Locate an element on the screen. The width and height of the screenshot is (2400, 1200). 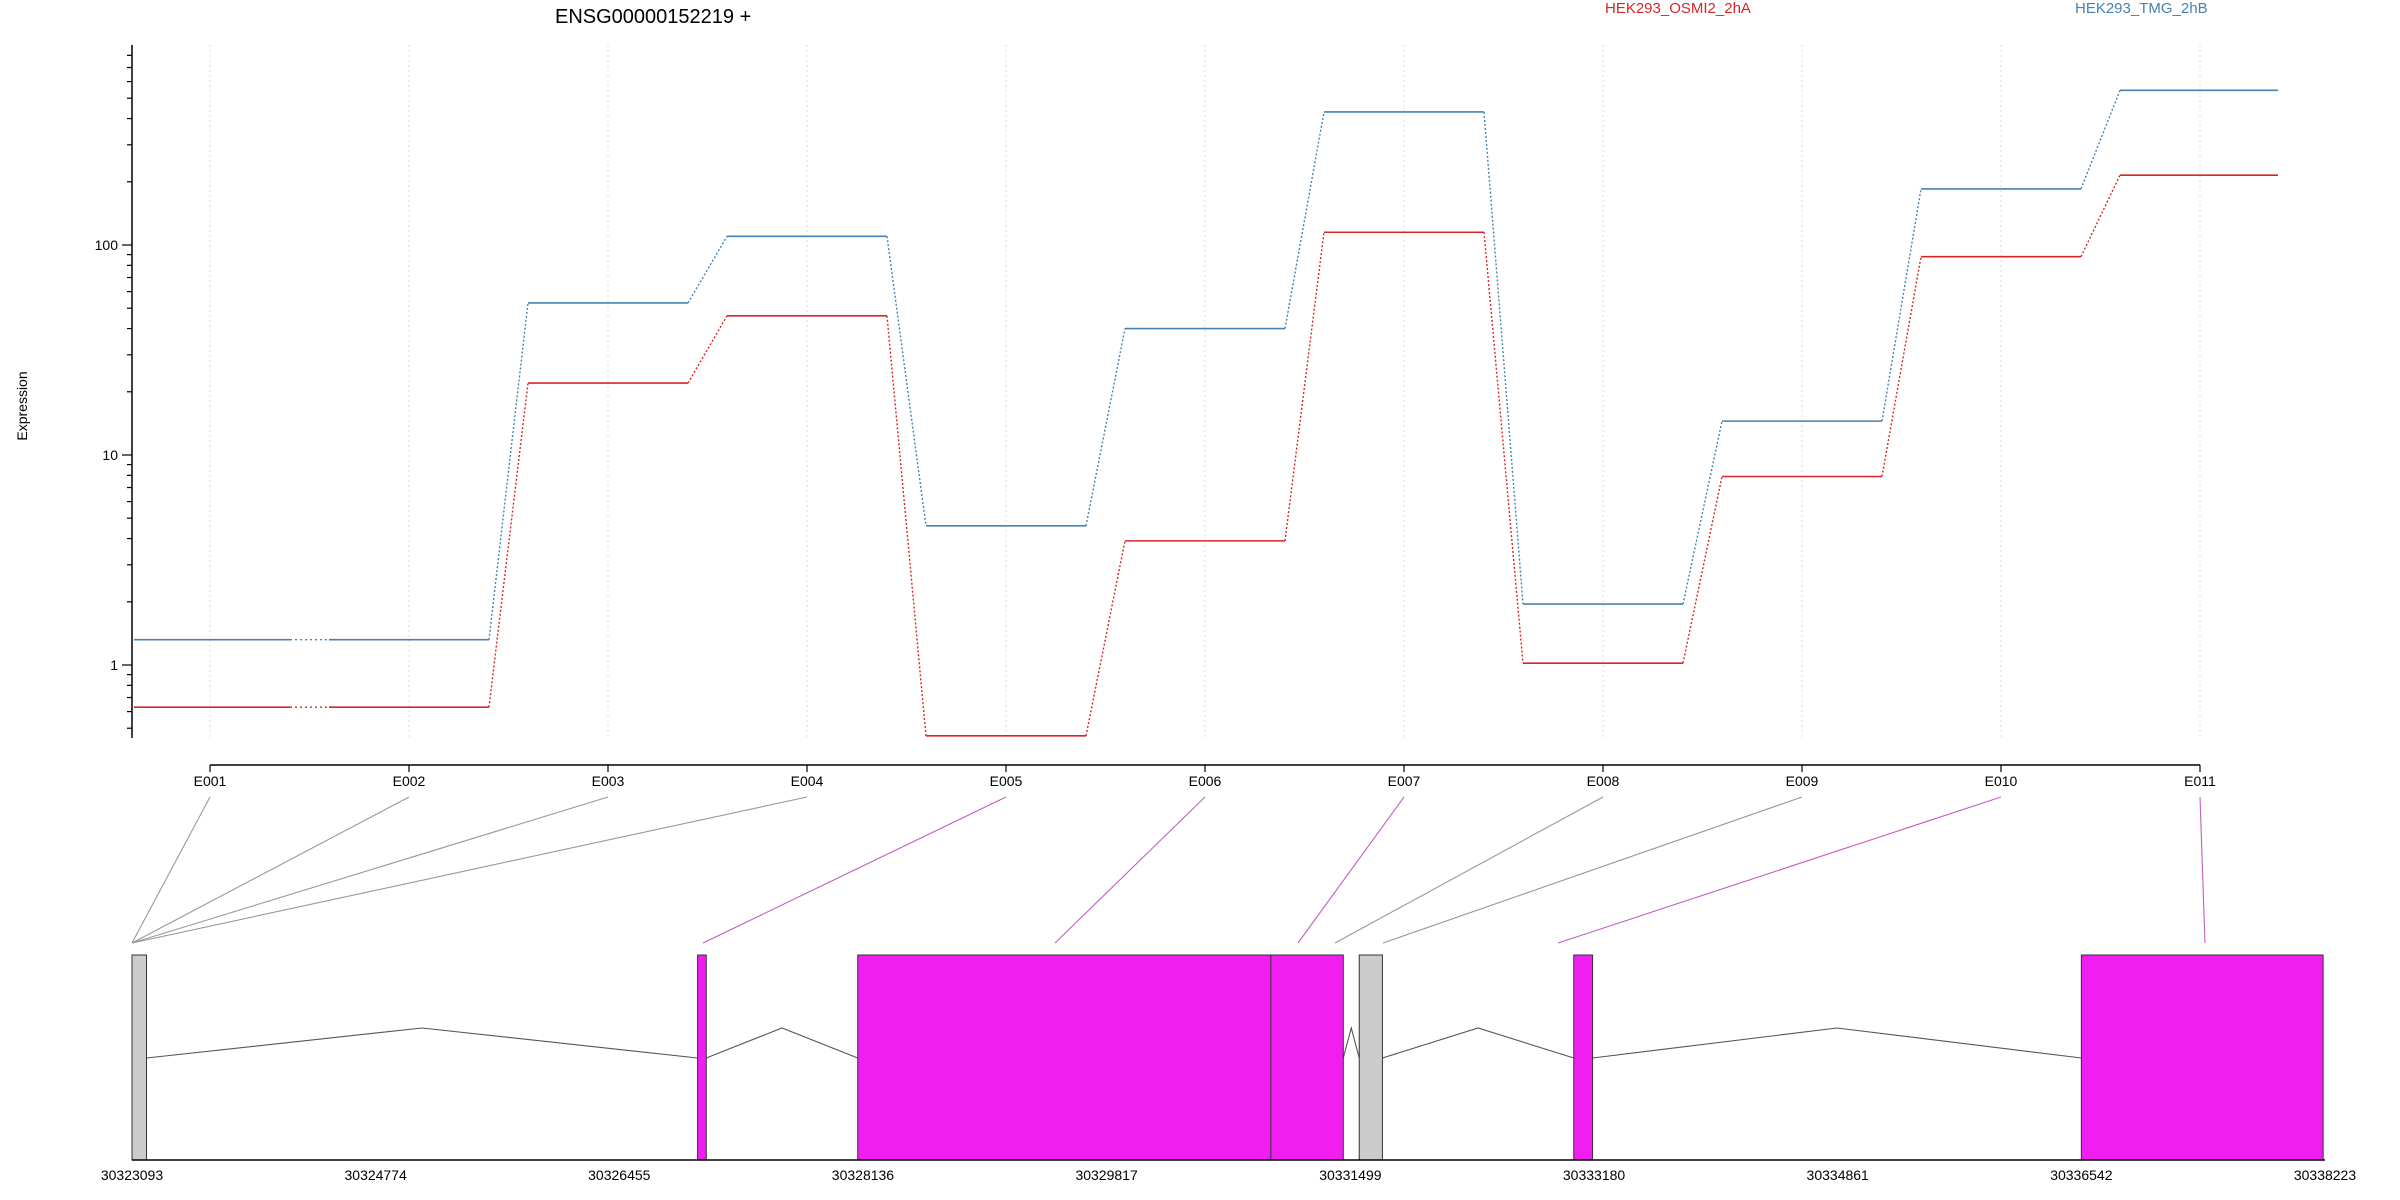
coordinate-tick-label: 30334861 is located at coordinates (1838, 1175).